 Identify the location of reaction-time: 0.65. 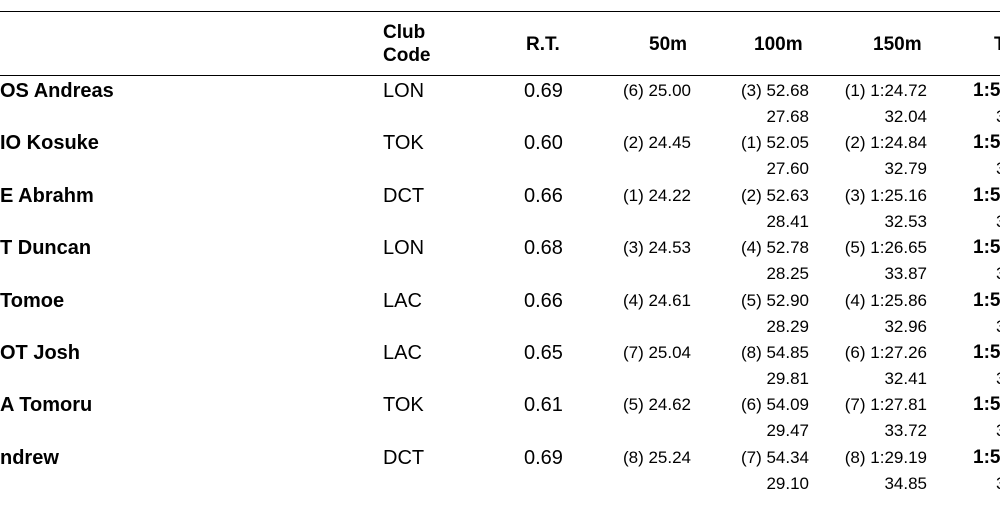
(543, 353).